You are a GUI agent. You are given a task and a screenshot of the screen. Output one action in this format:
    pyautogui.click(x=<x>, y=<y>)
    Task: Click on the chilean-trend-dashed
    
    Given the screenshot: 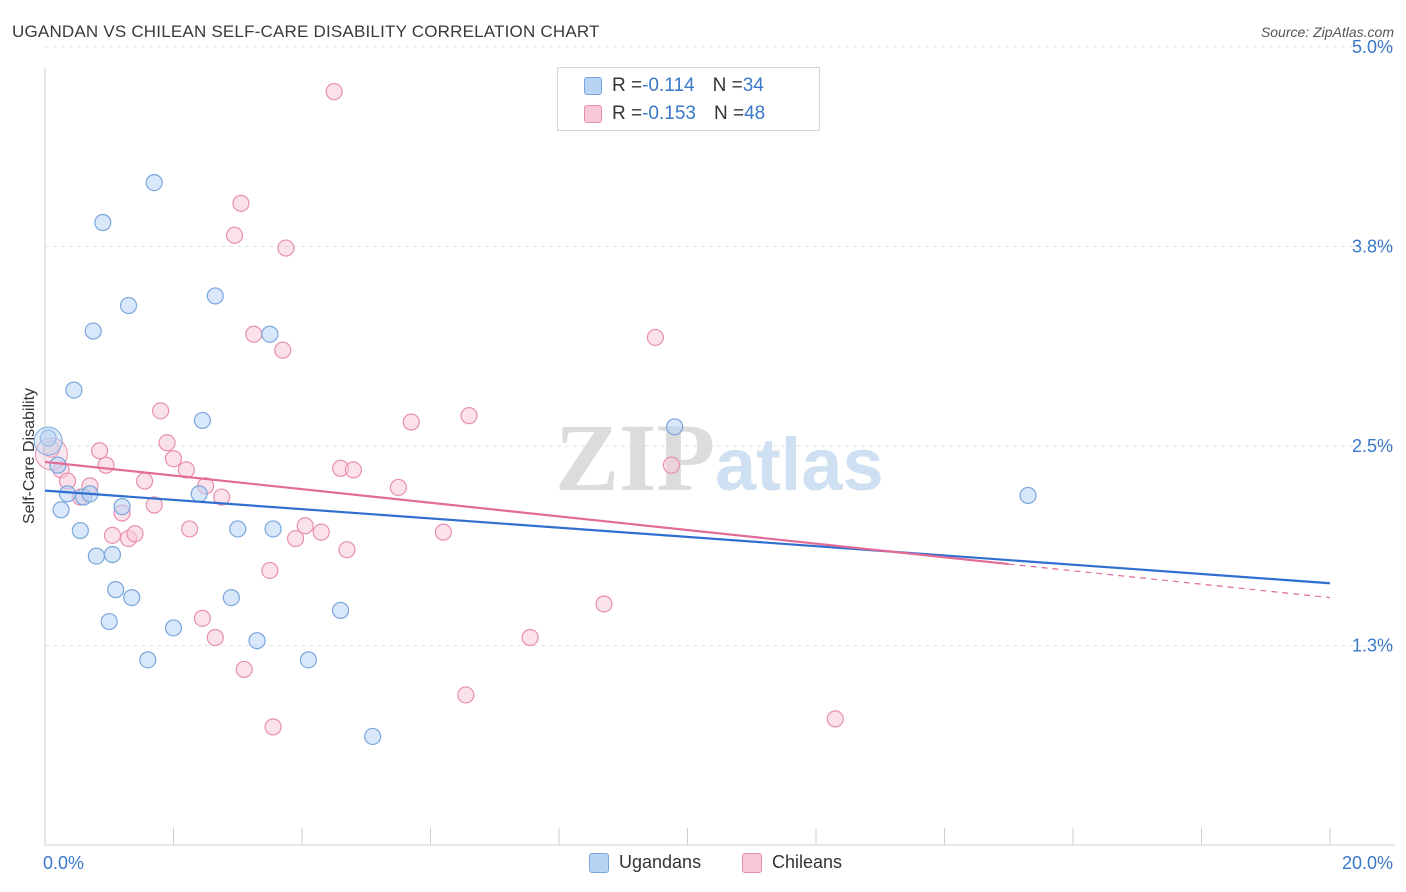 What is the action you would take?
    pyautogui.click(x=1169, y=581)
    